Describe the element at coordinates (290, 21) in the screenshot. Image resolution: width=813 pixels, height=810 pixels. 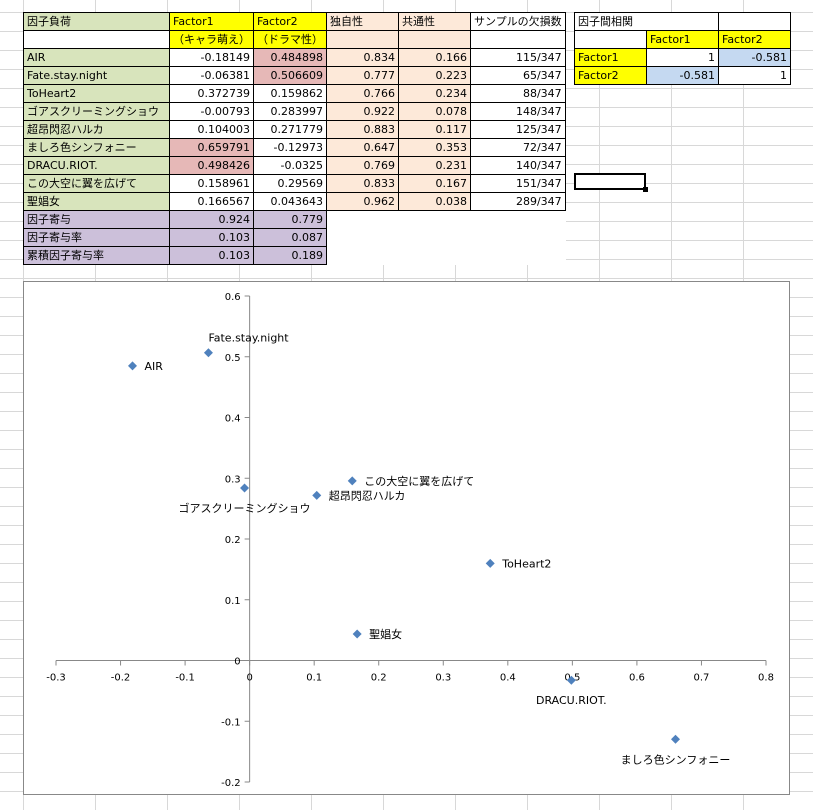
I see `factor2-header: Factor2` at that location.